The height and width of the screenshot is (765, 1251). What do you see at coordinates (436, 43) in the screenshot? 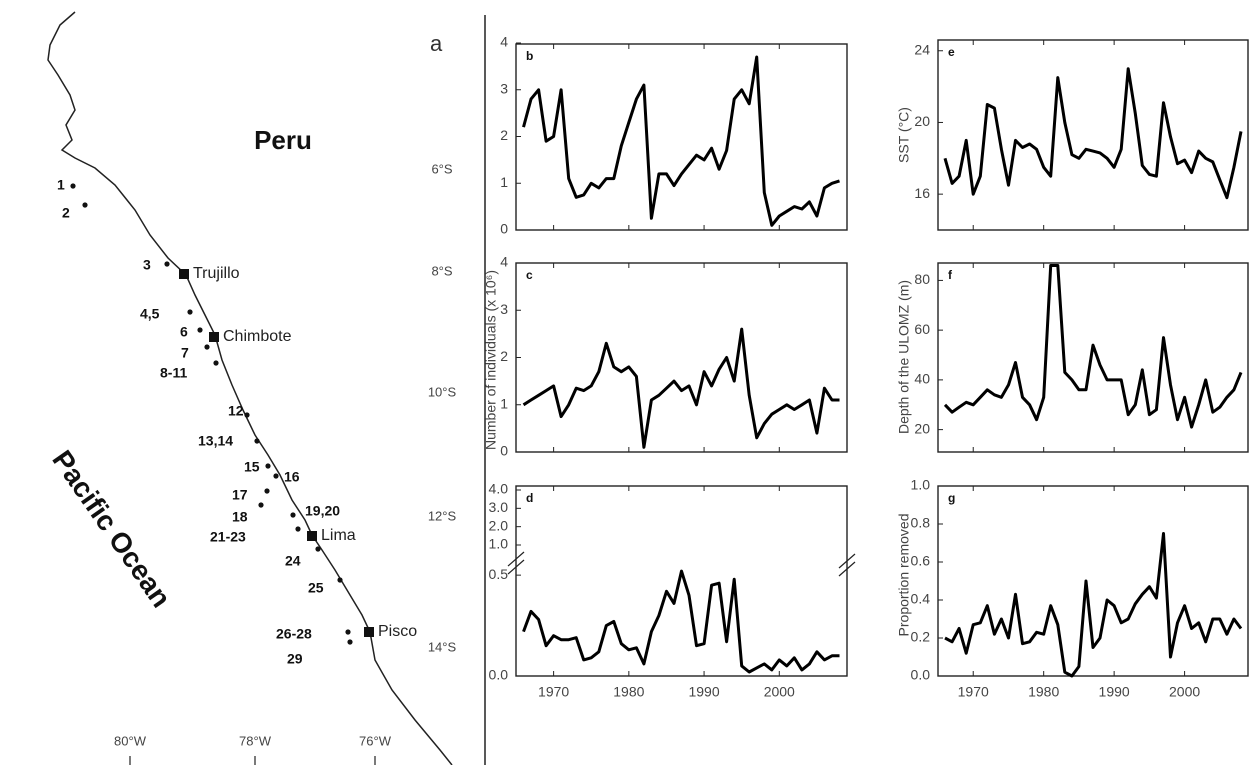
I see `panel-label: a` at bounding box center [436, 43].